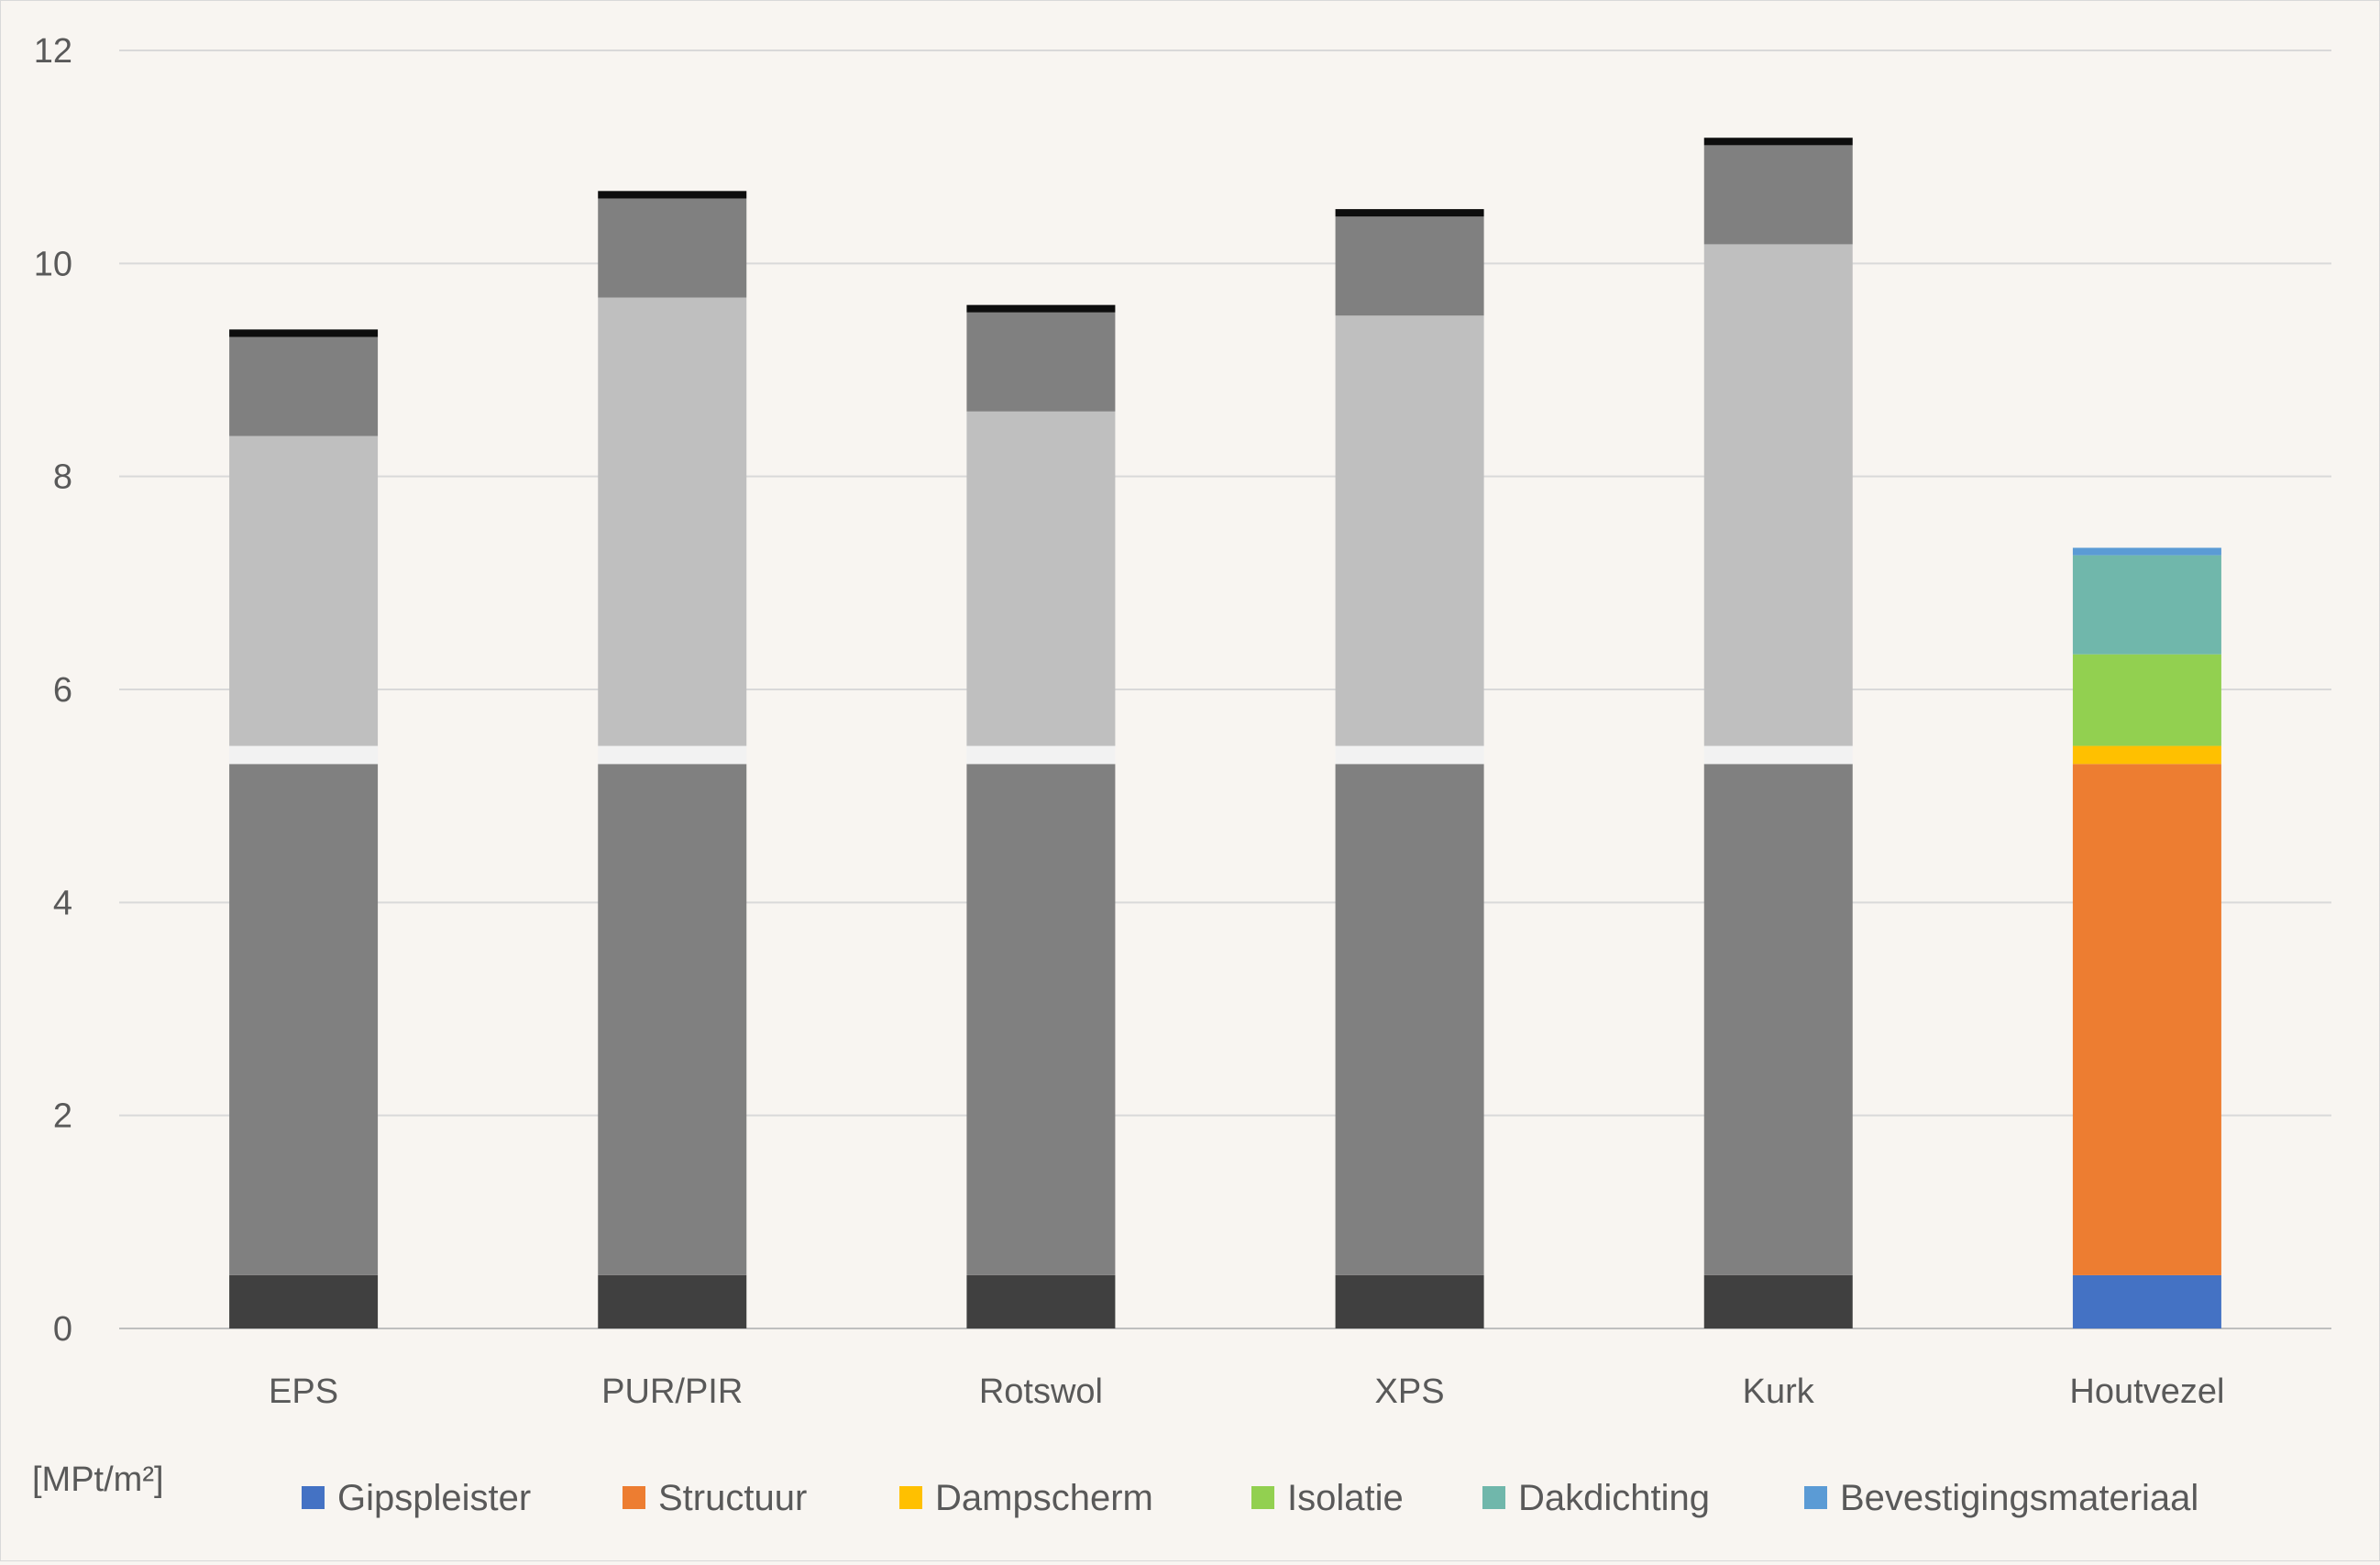  I want to click on legend-label: Isolatie, so click(1345, 1498).